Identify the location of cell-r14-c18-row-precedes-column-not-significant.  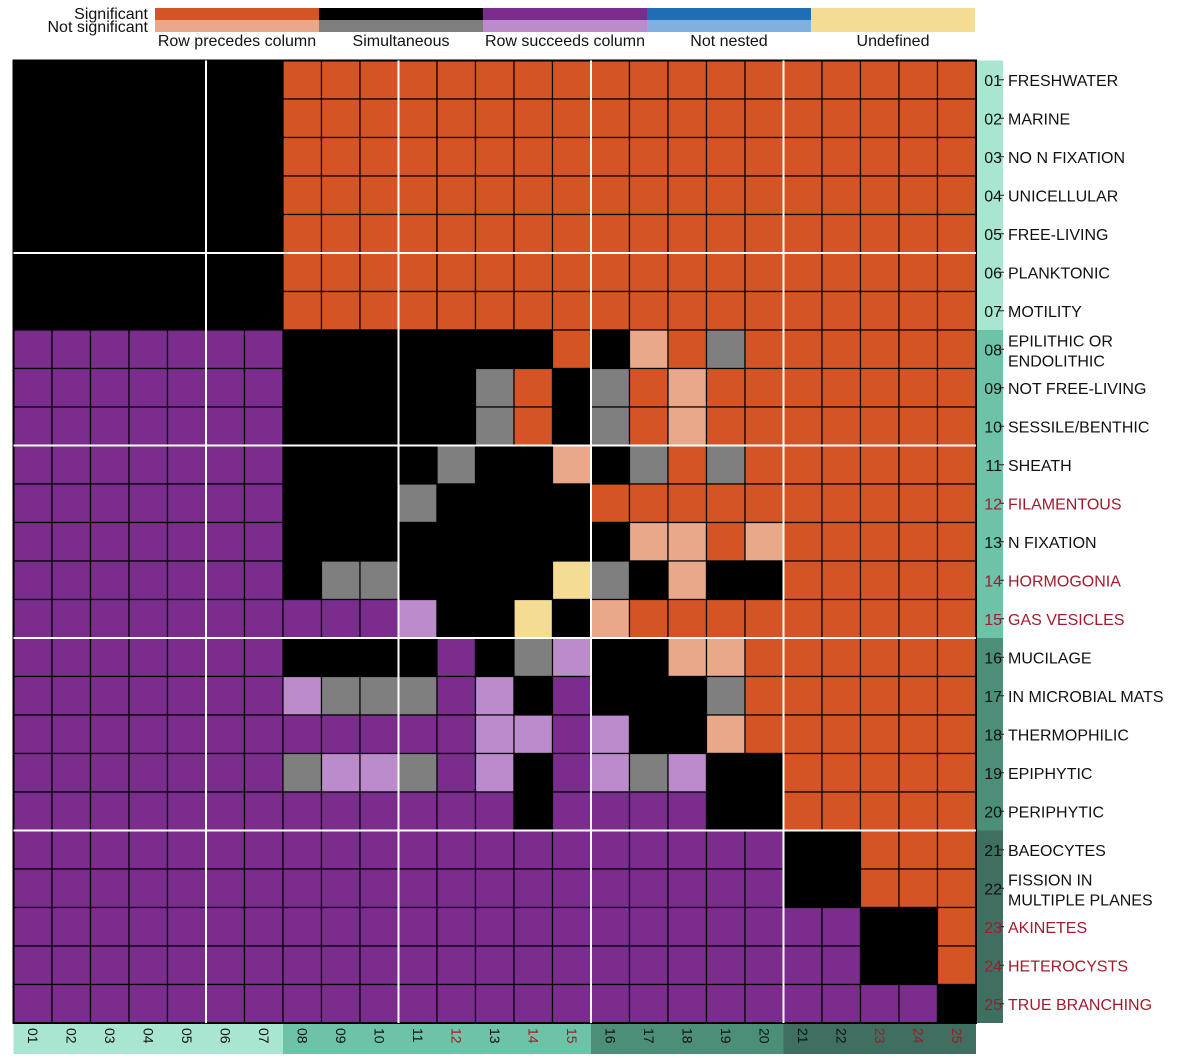
(687, 580).